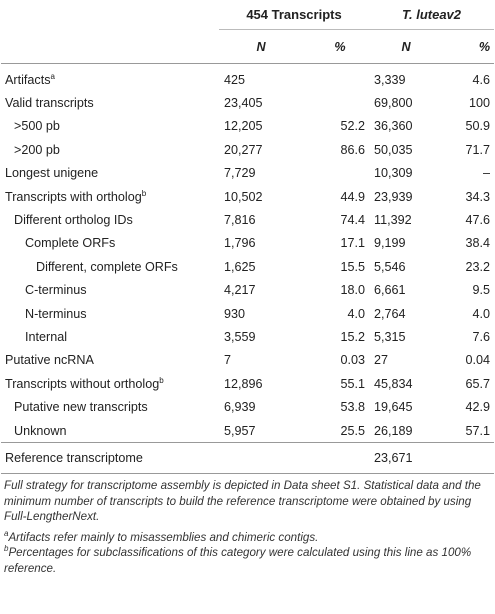 The height and width of the screenshot is (614, 495). What do you see at coordinates (481, 79) in the screenshot?
I see `cell-pct-tlutea: 4.6` at bounding box center [481, 79].